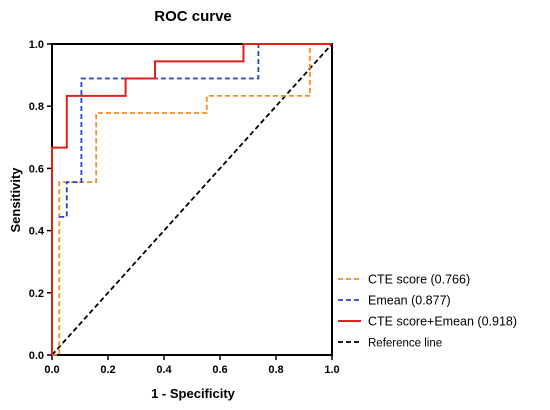 The height and width of the screenshot is (410, 550). Describe the element at coordinates (442, 322) in the screenshot. I see `legend-label-cte-score-emean-0-918: CTE score+Emean (0.918)` at that location.